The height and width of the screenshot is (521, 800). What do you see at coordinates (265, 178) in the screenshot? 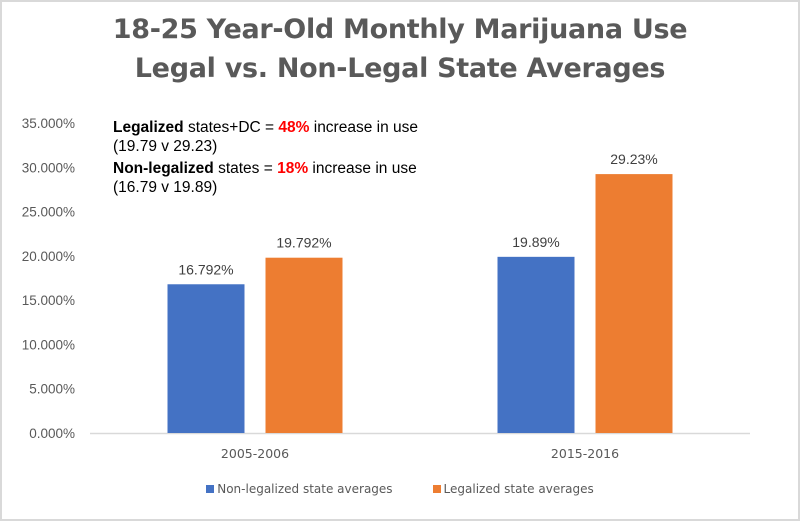
I see `annotation-nonlegalized-text2: increase in use (16.79 v 19.89)` at bounding box center [265, 178].